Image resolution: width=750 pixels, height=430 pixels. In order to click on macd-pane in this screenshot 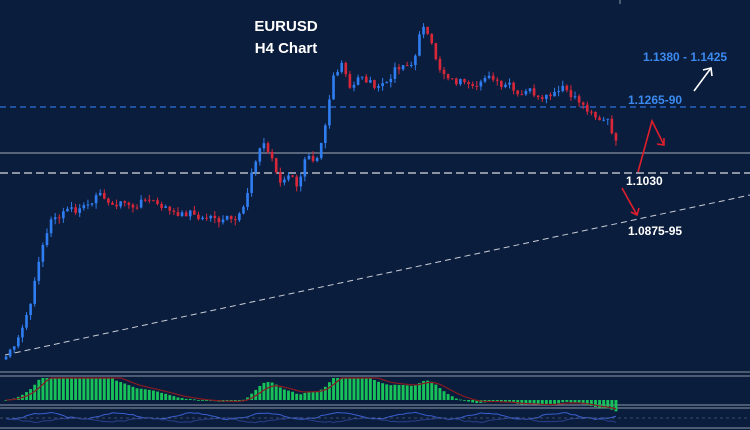, I will do `click(311, 394)`.